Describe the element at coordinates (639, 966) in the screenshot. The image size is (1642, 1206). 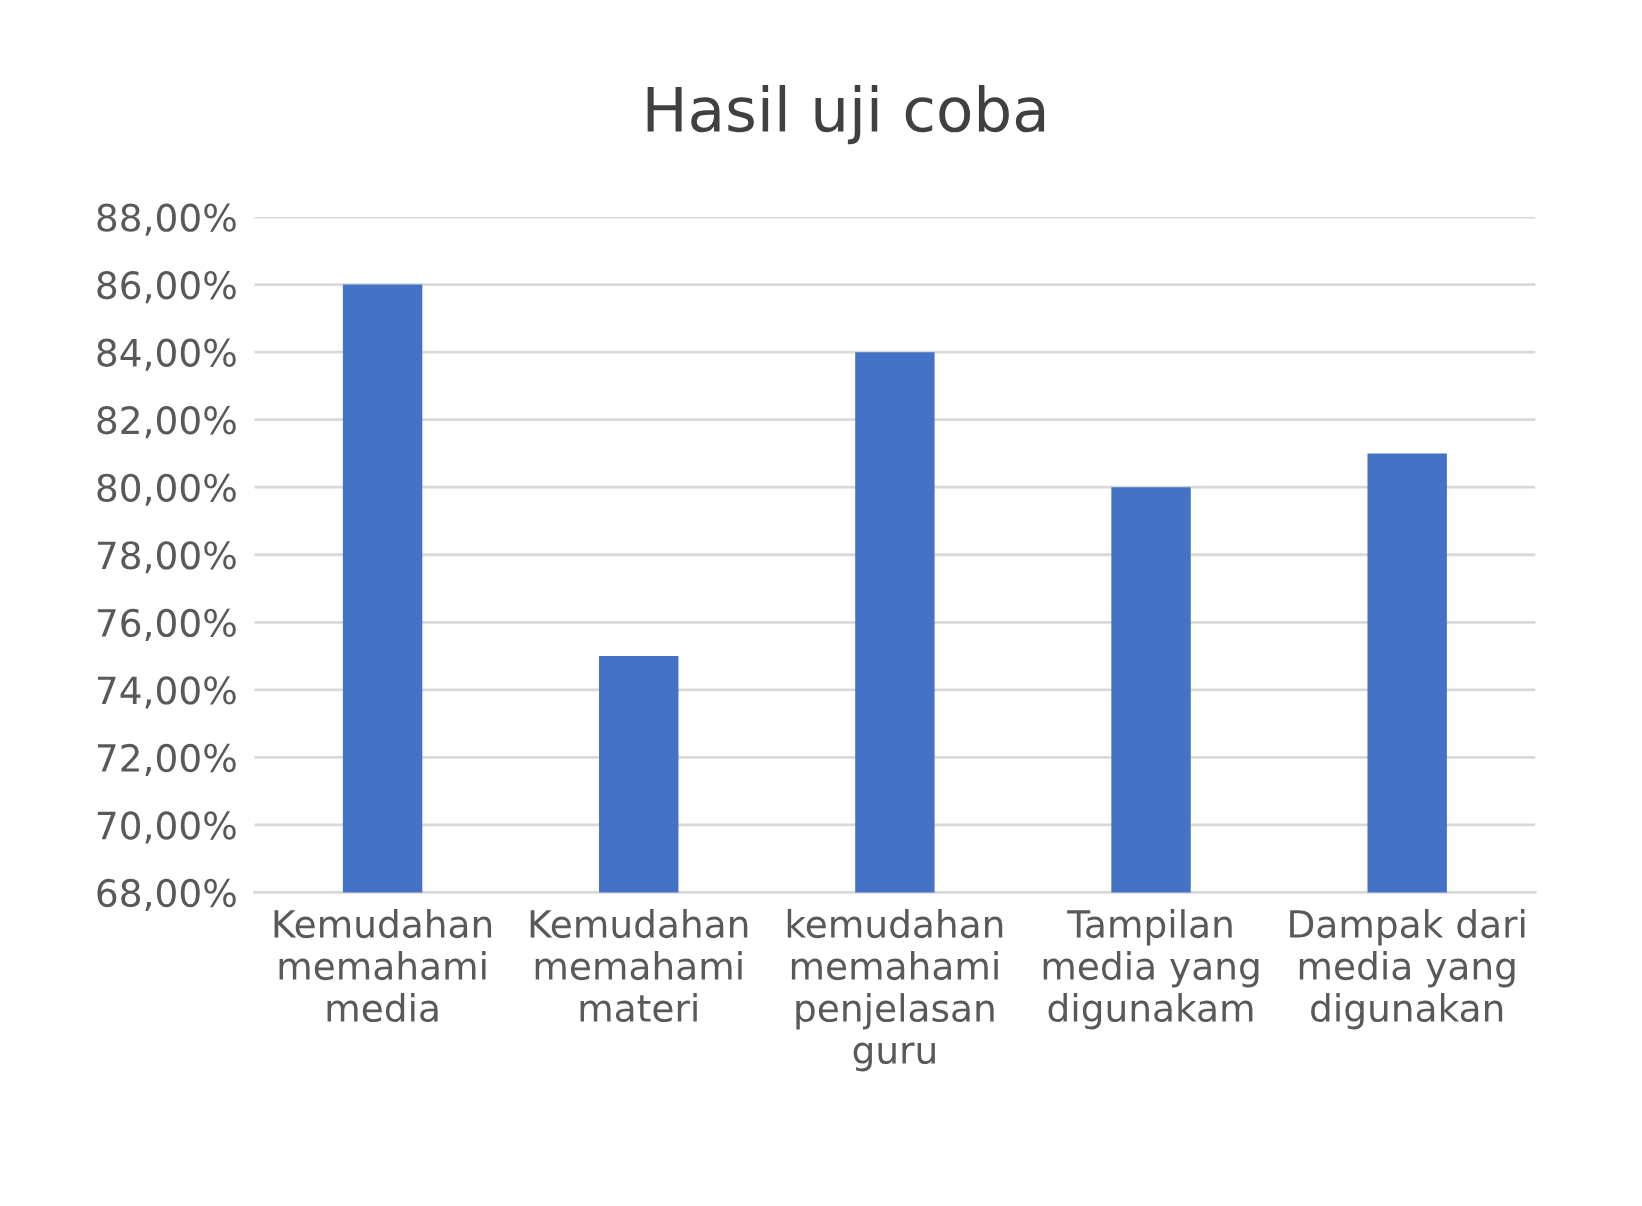
I see `x-tick-label: Kemudahan memahami materi` at that location.